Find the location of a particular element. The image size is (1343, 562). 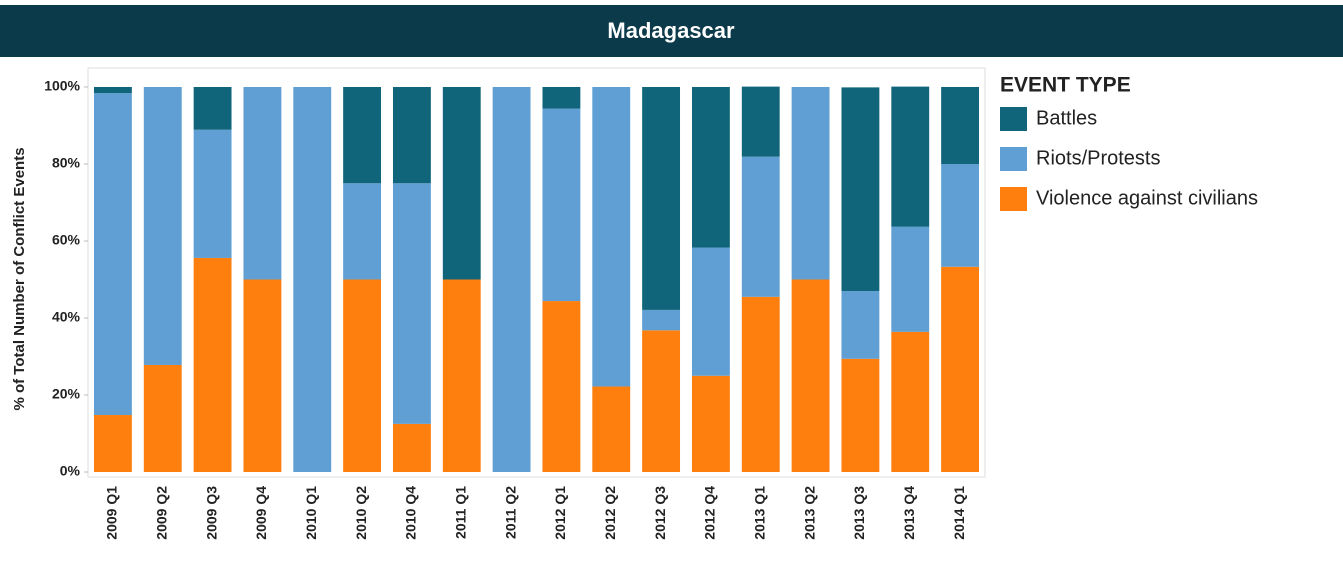

x-tick-label: 2012 Q1 is located at coordinates (560, 513).